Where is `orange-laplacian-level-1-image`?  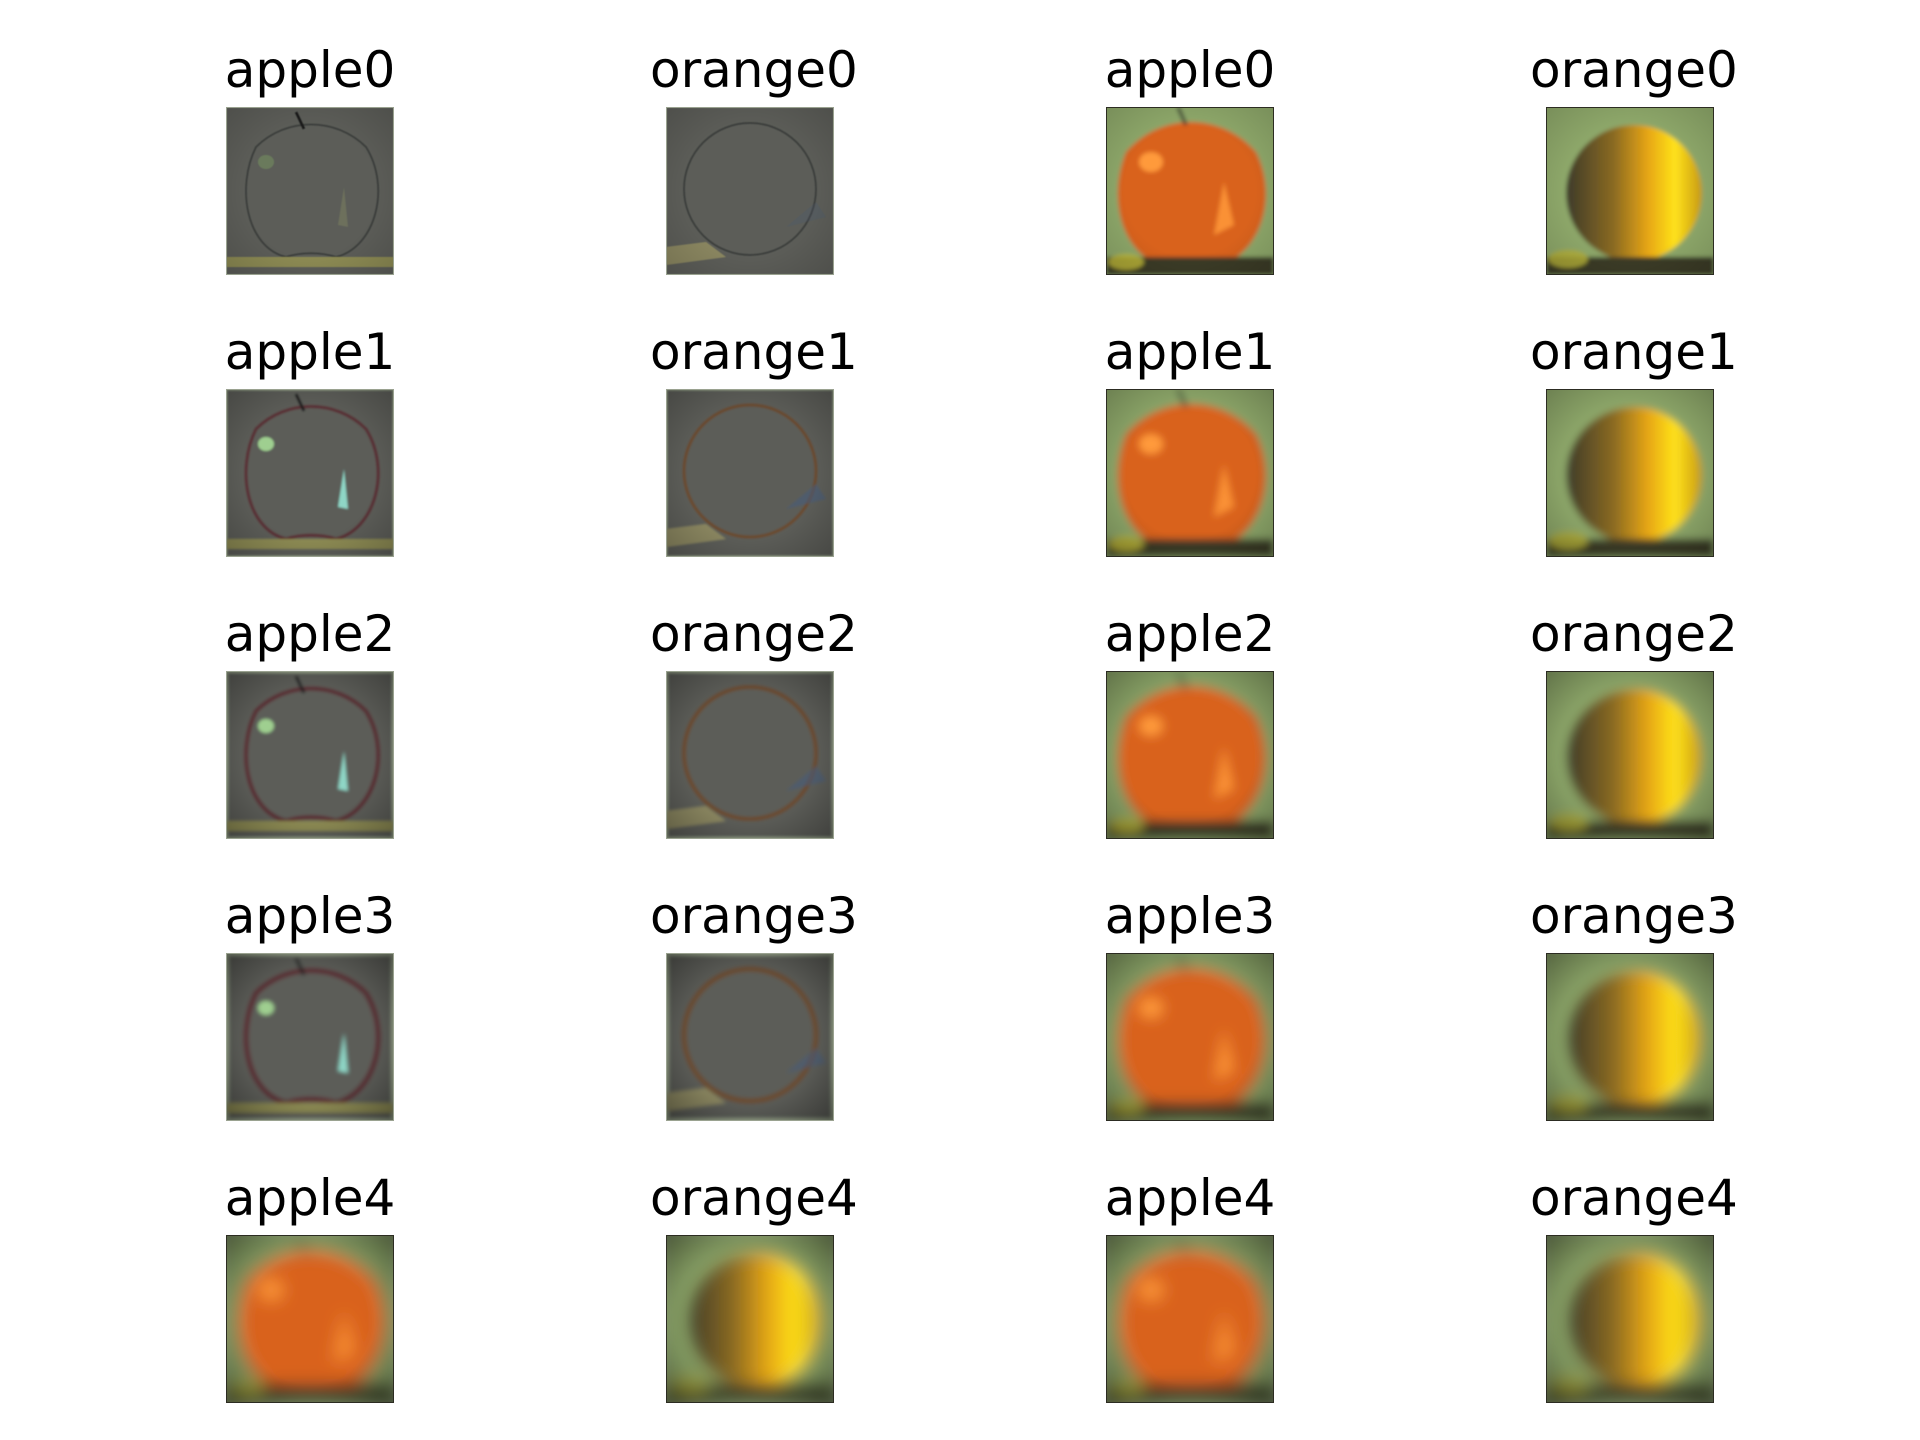 orange-laplacian-level-1-image is located at coordinates (750, 473).